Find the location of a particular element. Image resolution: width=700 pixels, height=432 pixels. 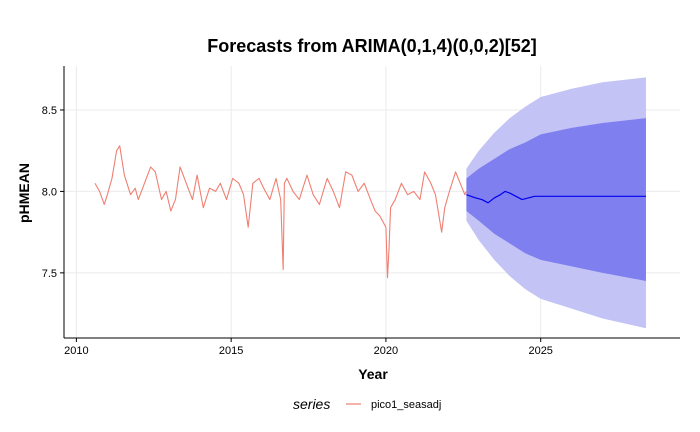

forecast-series-line is located at coordinates (556, 197).